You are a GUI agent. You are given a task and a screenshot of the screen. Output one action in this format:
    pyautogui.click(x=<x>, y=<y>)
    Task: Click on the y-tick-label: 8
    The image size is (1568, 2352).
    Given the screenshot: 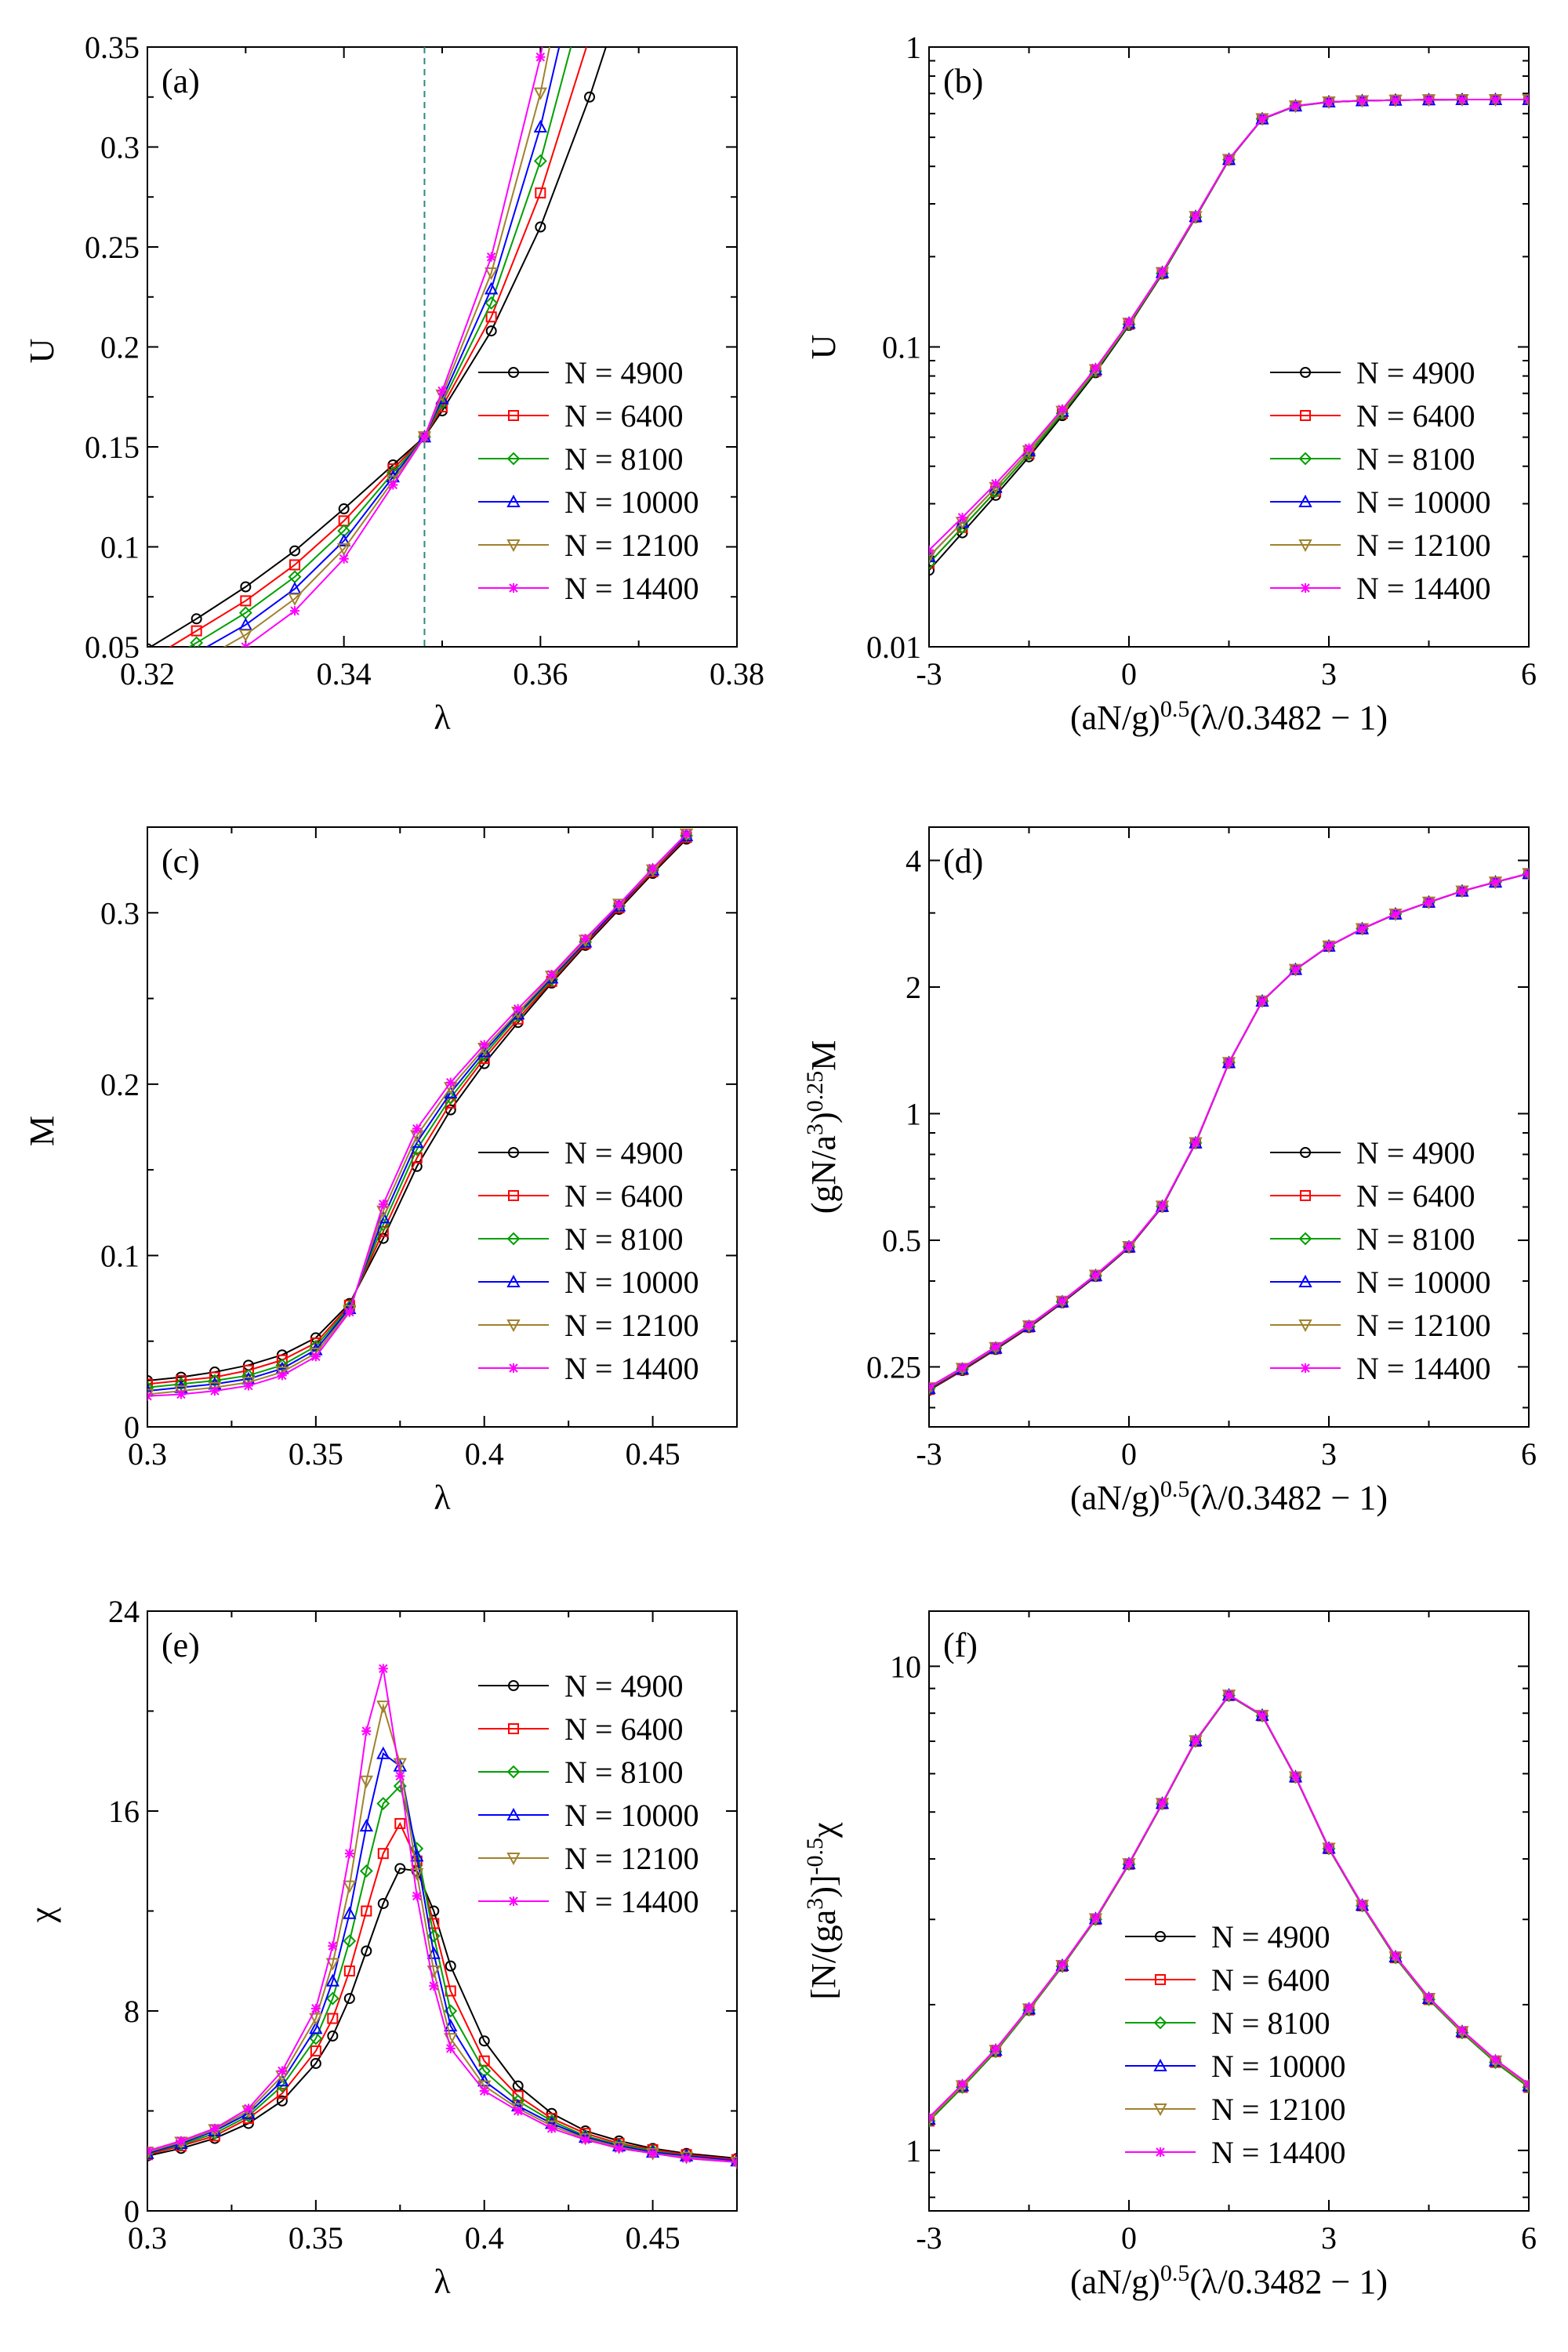 What is the action you would take?
    pyautogui.click(x=132, y=2011)
    